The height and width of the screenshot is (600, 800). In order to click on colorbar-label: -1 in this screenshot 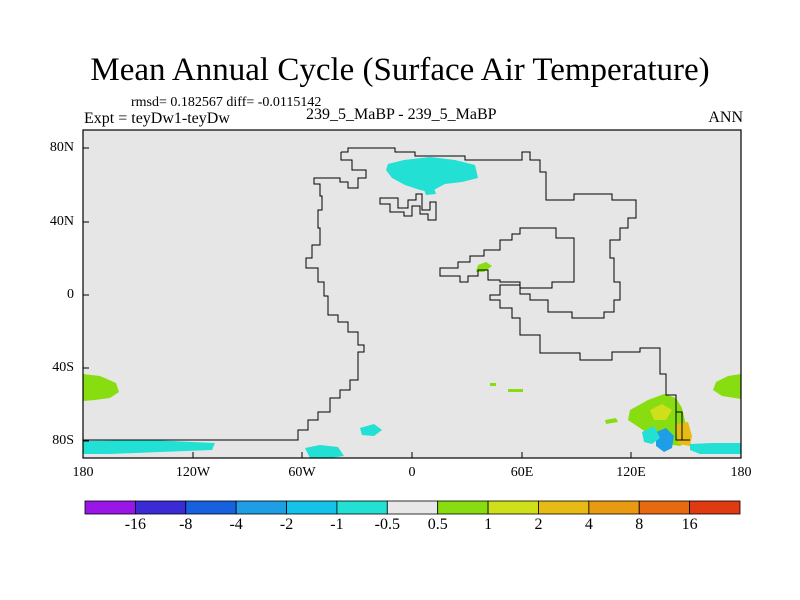, I will do `click(337, 524)`.